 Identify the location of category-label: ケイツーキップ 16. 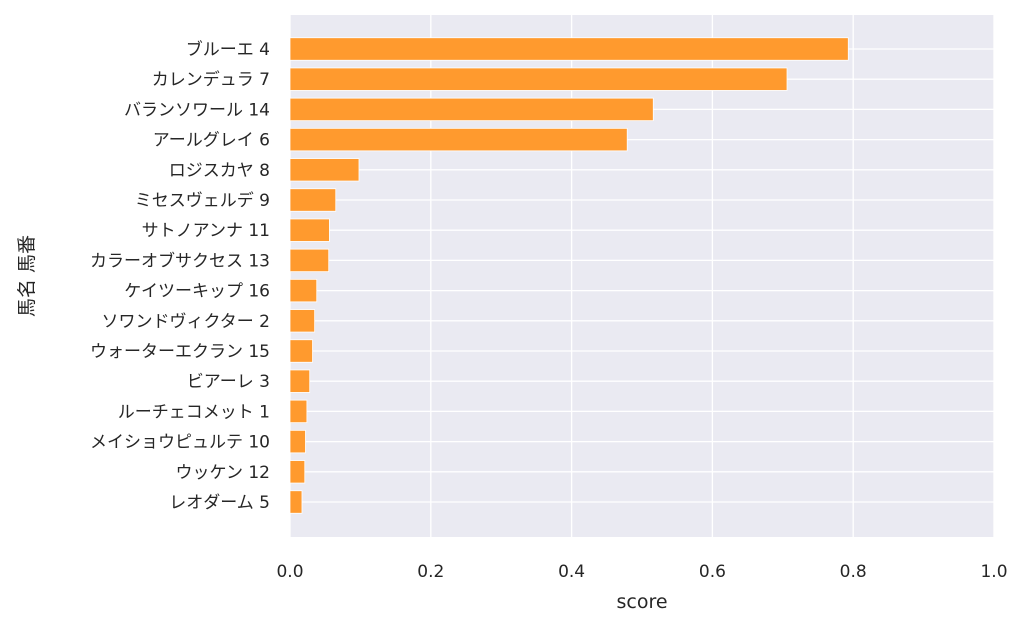
(197, 292).